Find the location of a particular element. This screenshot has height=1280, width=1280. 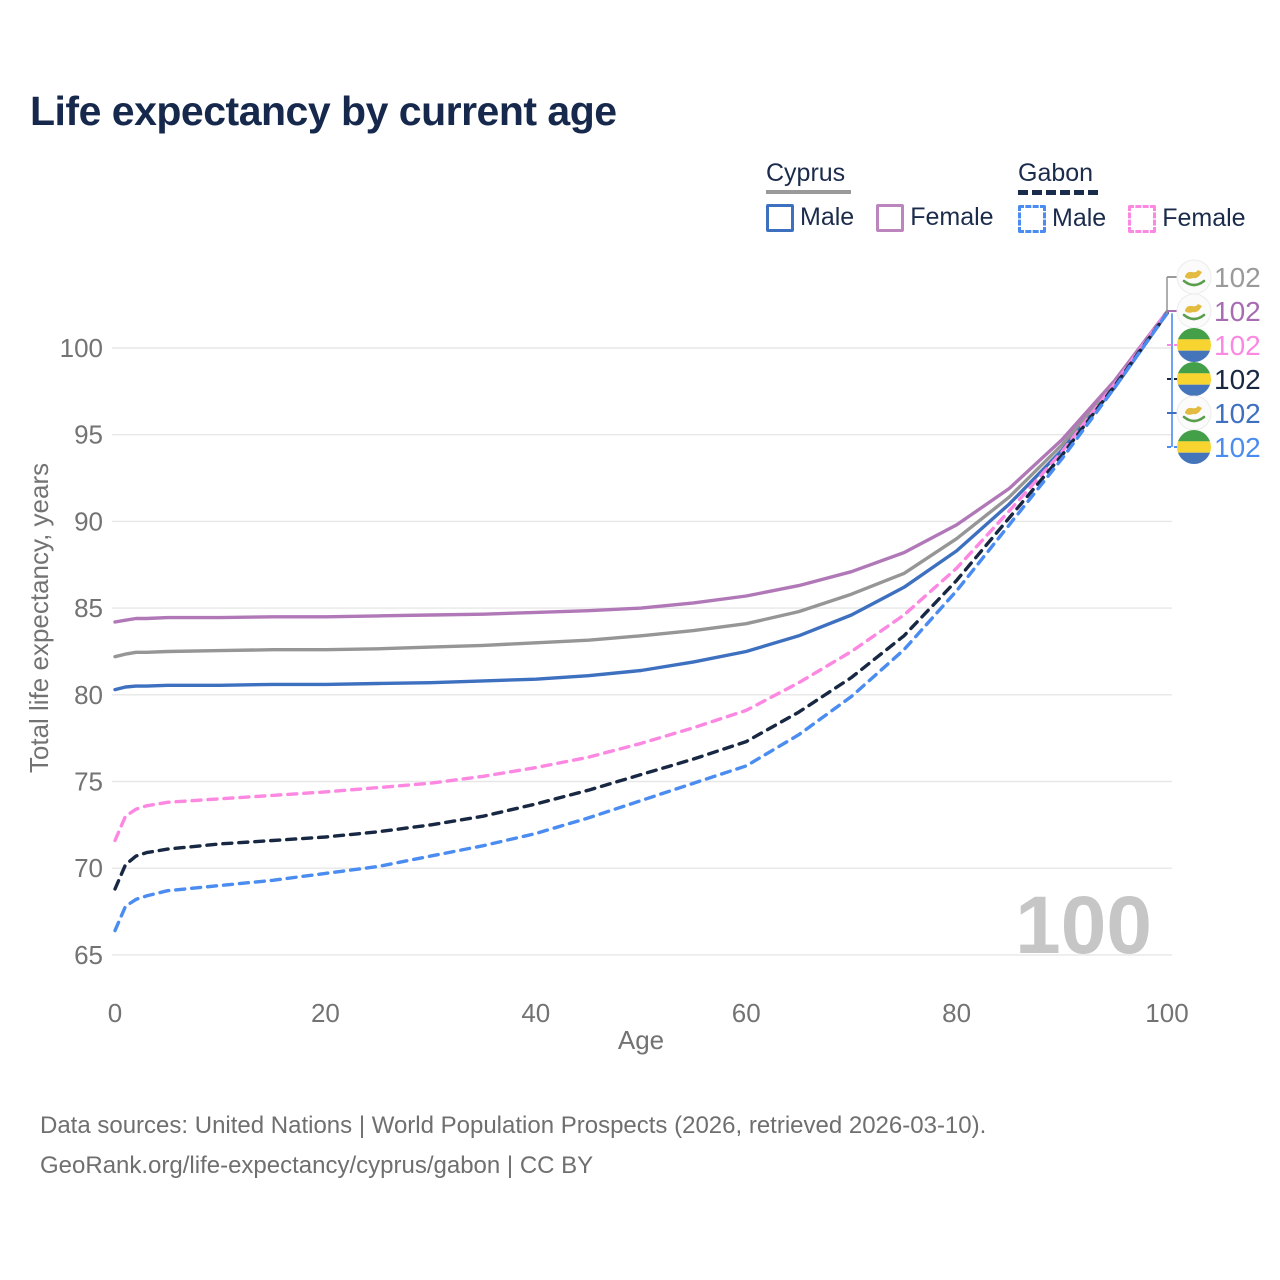

legend-group-gabon: Gabon Male Female is located at coordinates (1132, 196).